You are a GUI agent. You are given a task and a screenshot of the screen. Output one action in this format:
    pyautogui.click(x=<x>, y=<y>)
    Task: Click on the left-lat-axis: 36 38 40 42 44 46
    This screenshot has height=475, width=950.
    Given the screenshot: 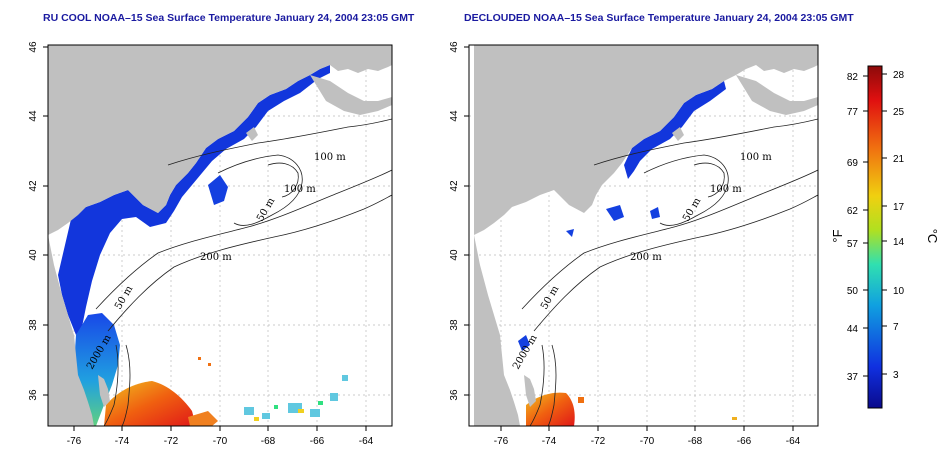 What is the action you would take?
    pyautogui.click(x=38, y=221)
    